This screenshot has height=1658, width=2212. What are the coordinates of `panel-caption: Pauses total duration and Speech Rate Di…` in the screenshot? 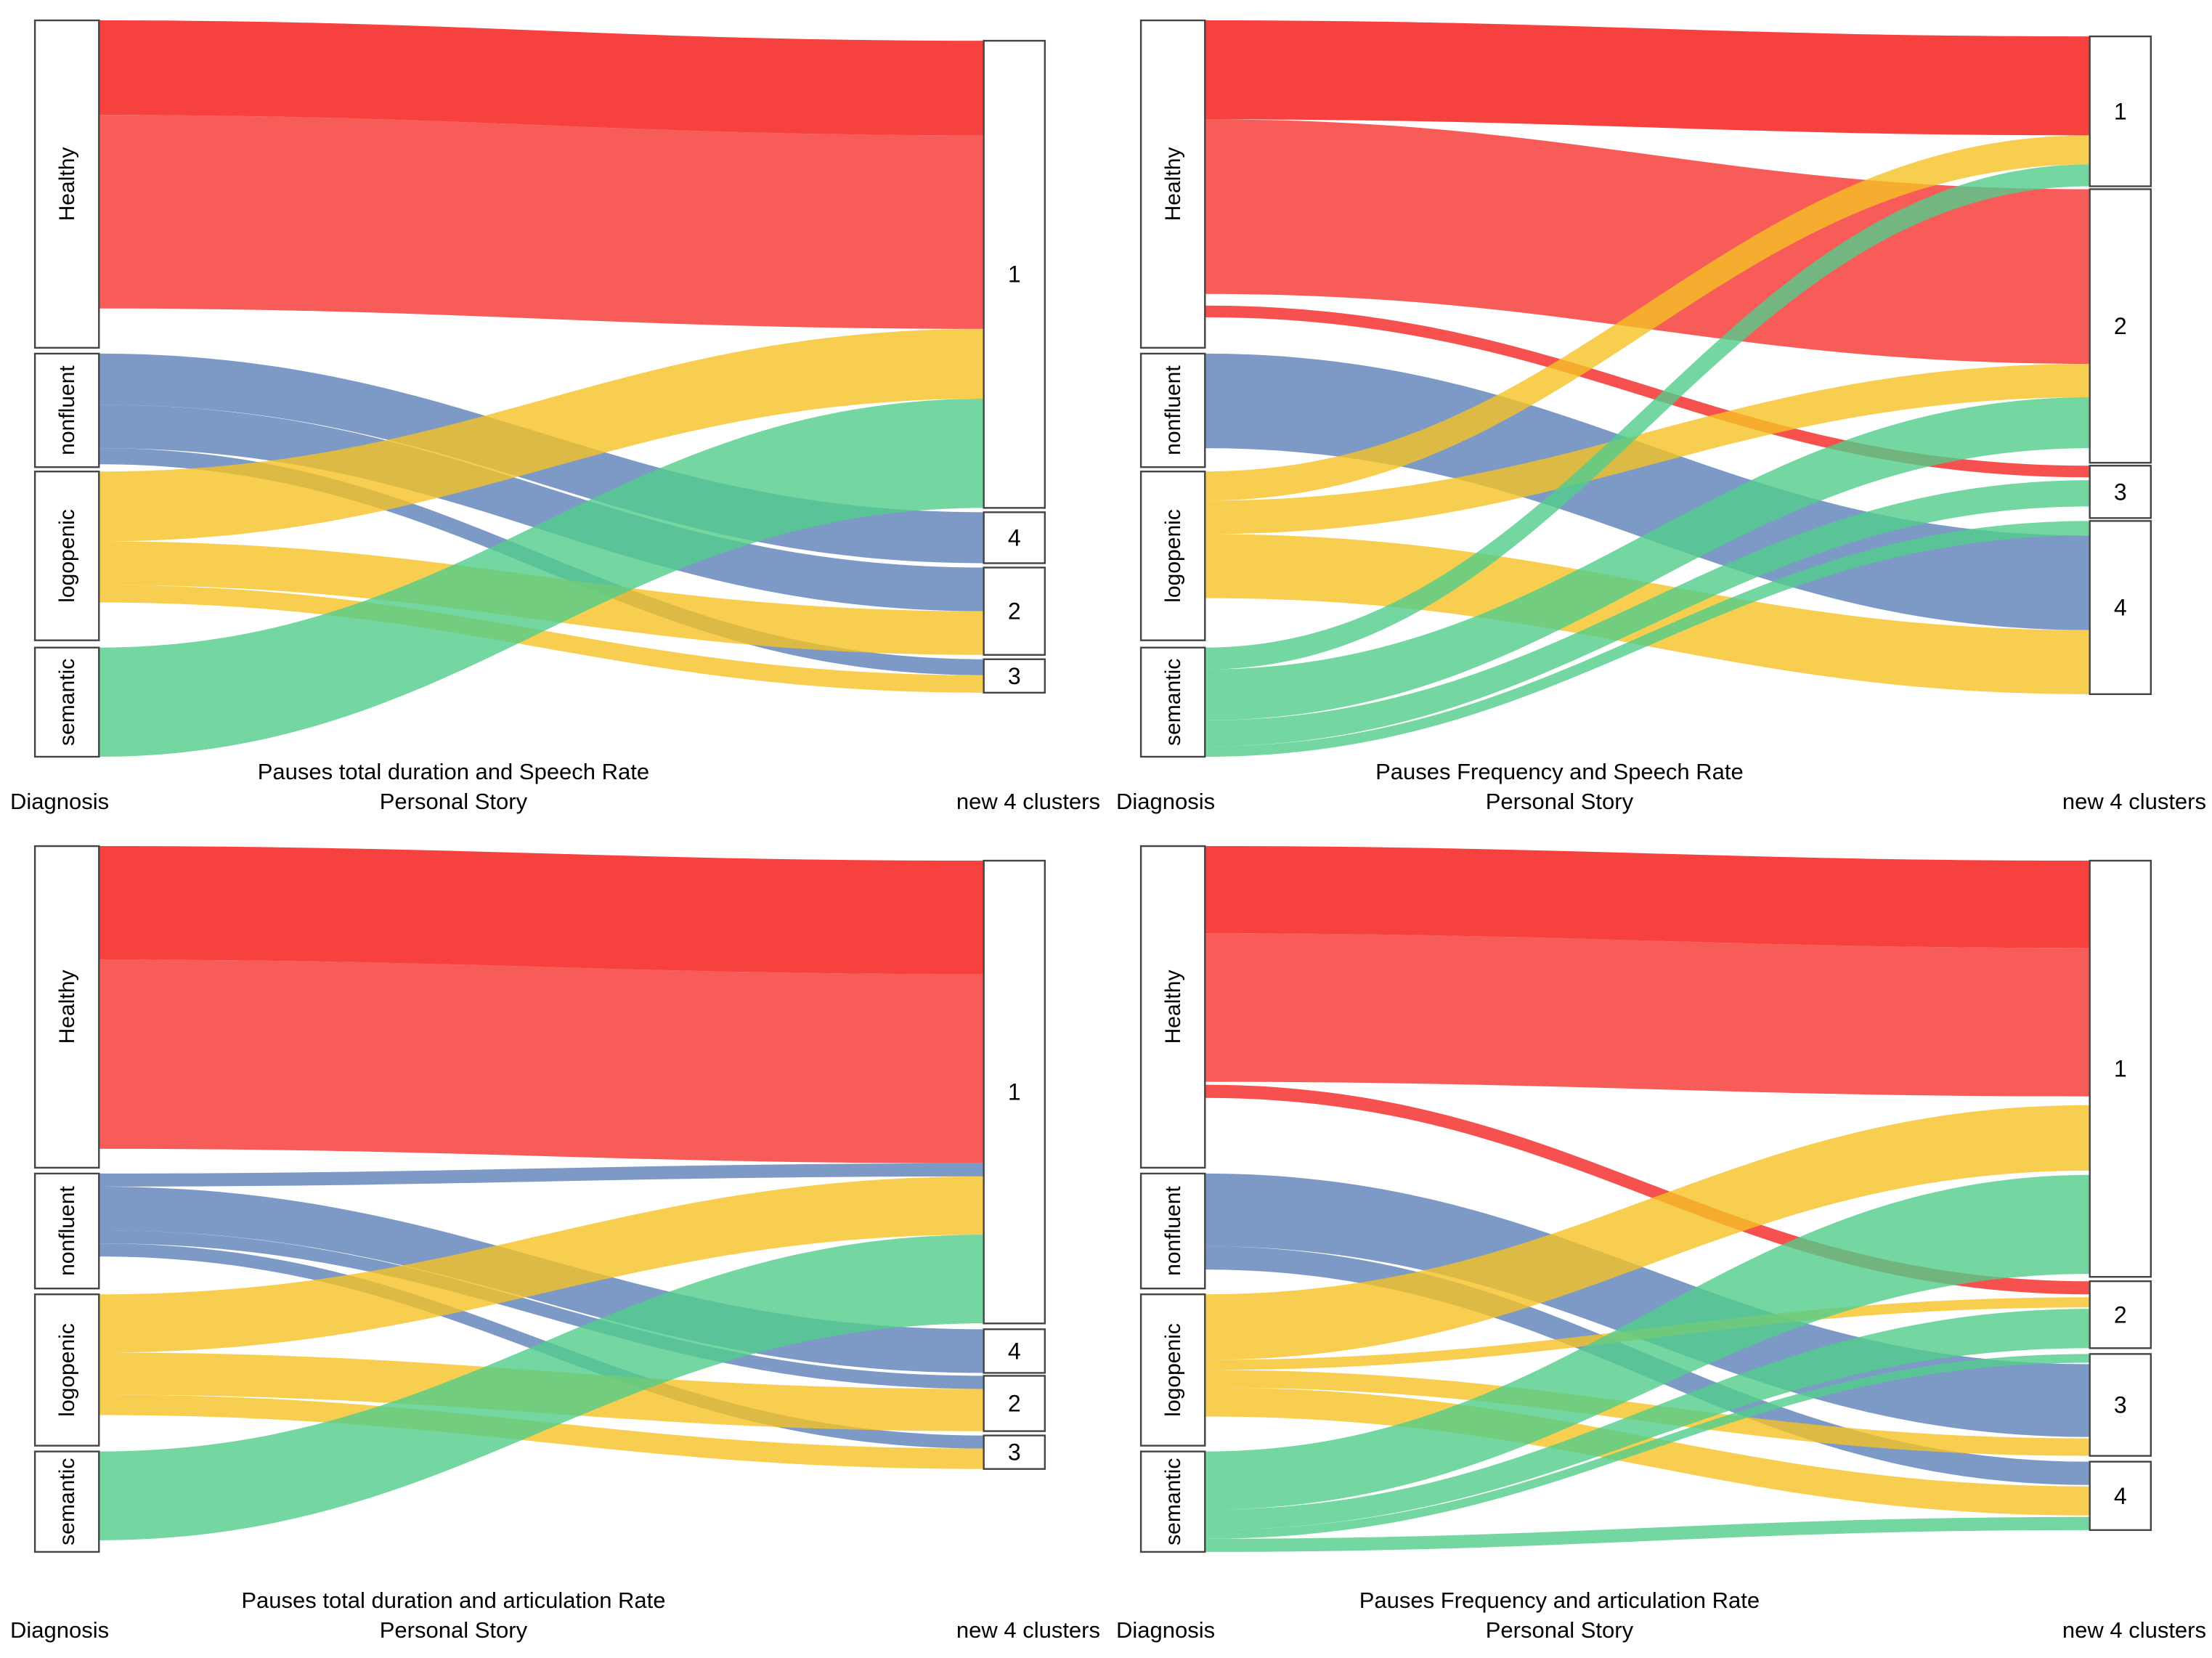 It's located at (553, 793).